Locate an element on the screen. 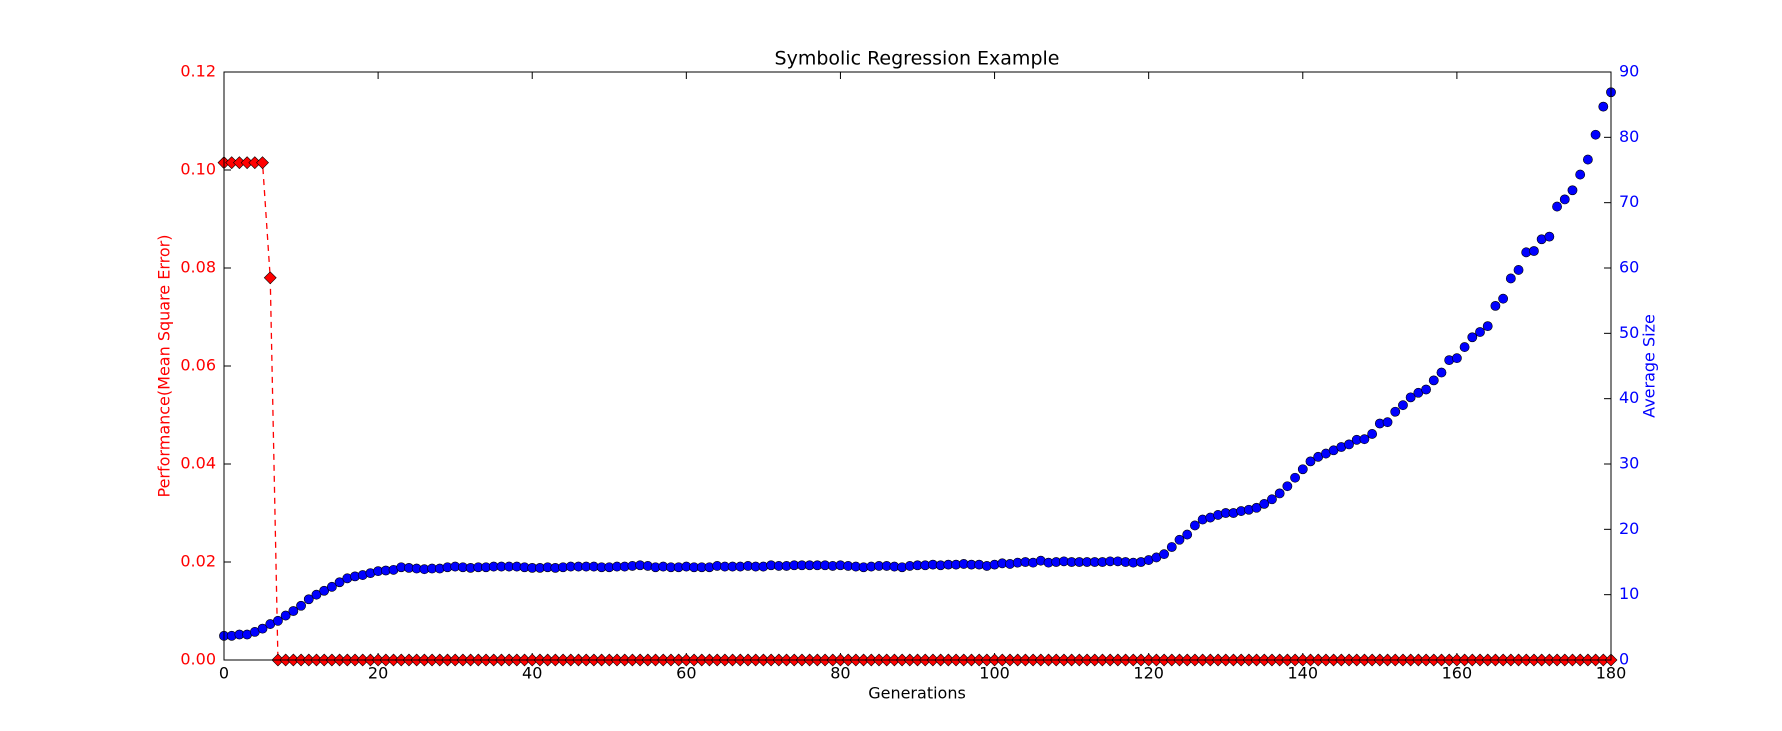  y2-tick-label: 50 is located at coordinates (1629, 332).